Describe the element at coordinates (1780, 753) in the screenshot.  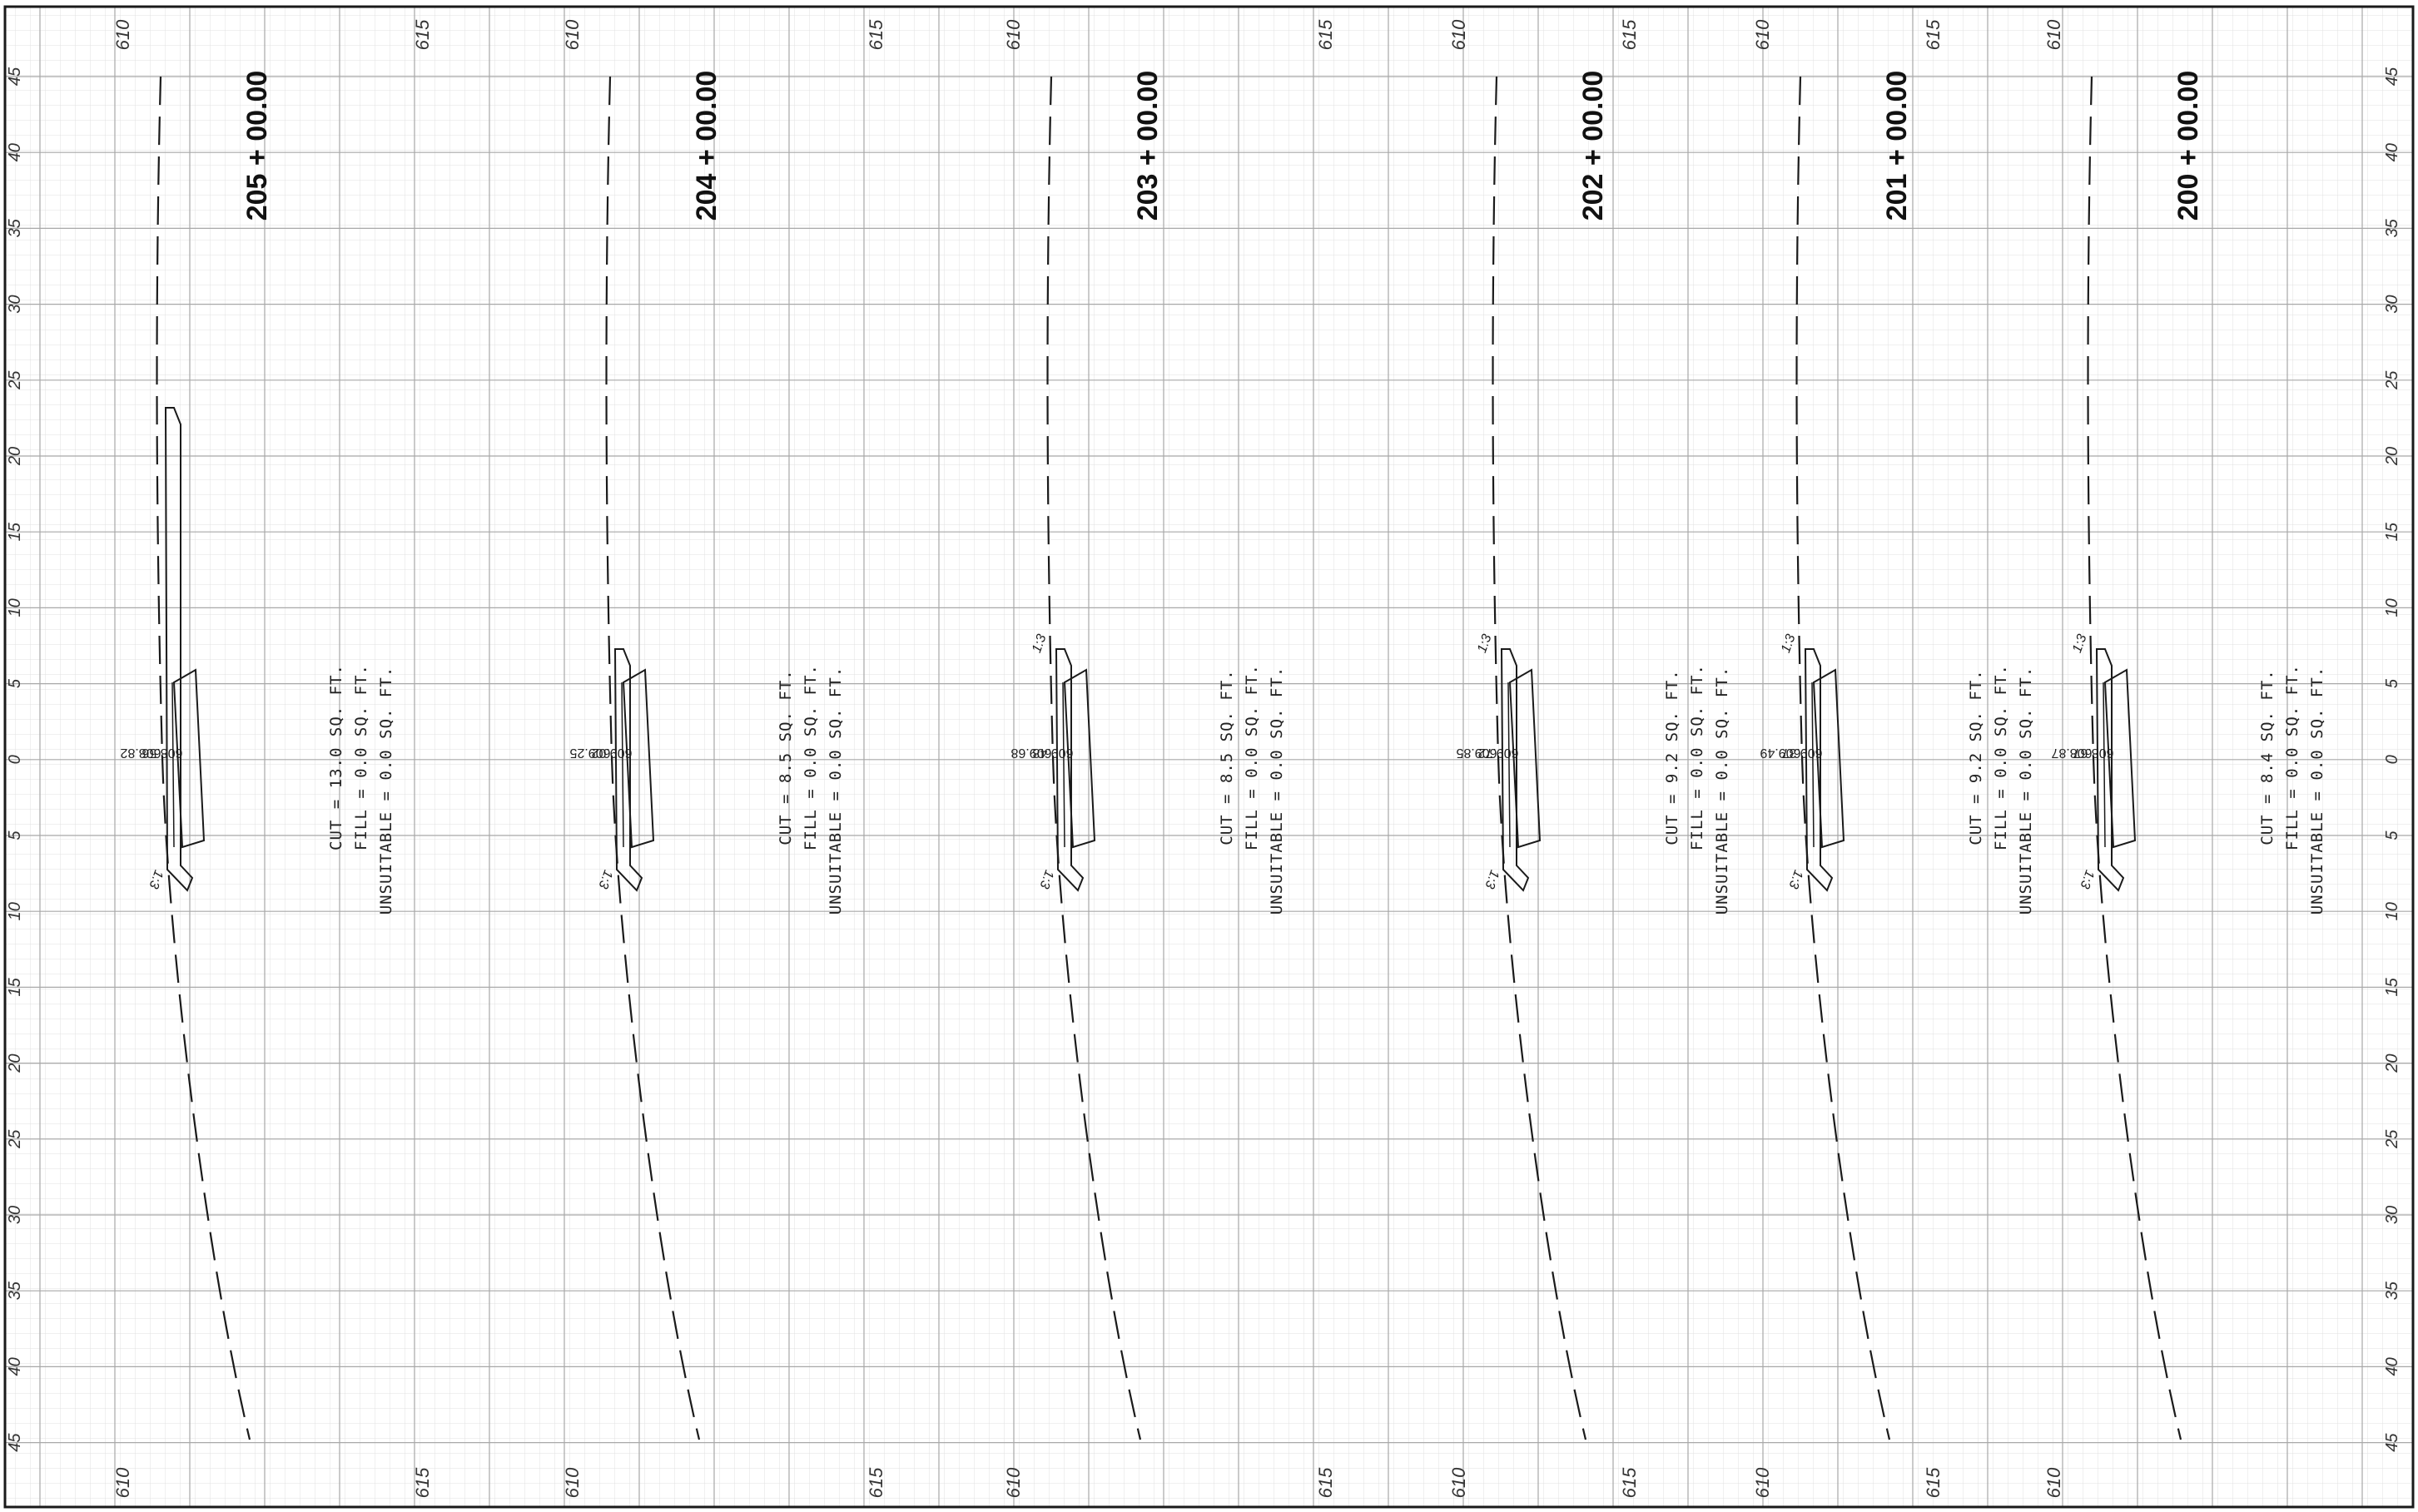
I see `point-elevation-label: 609.49` at that location.